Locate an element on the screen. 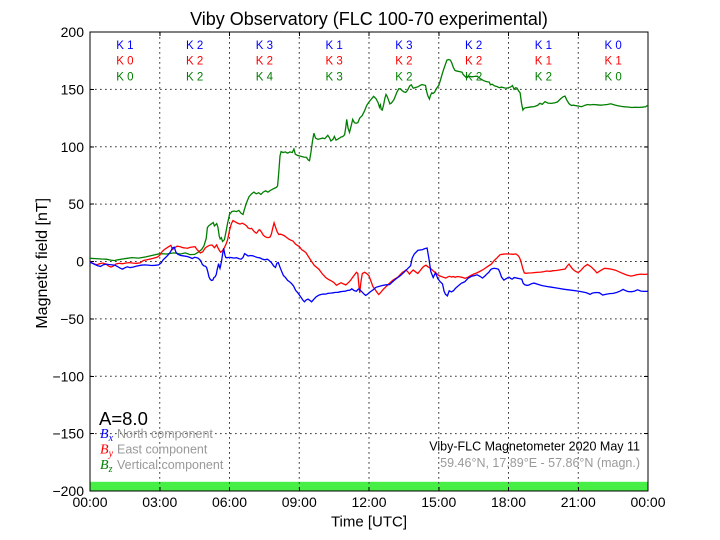 Image resolution: width=720 pixels, height=540 pixels. svg-text: East component is located at coordinates (162, 450).